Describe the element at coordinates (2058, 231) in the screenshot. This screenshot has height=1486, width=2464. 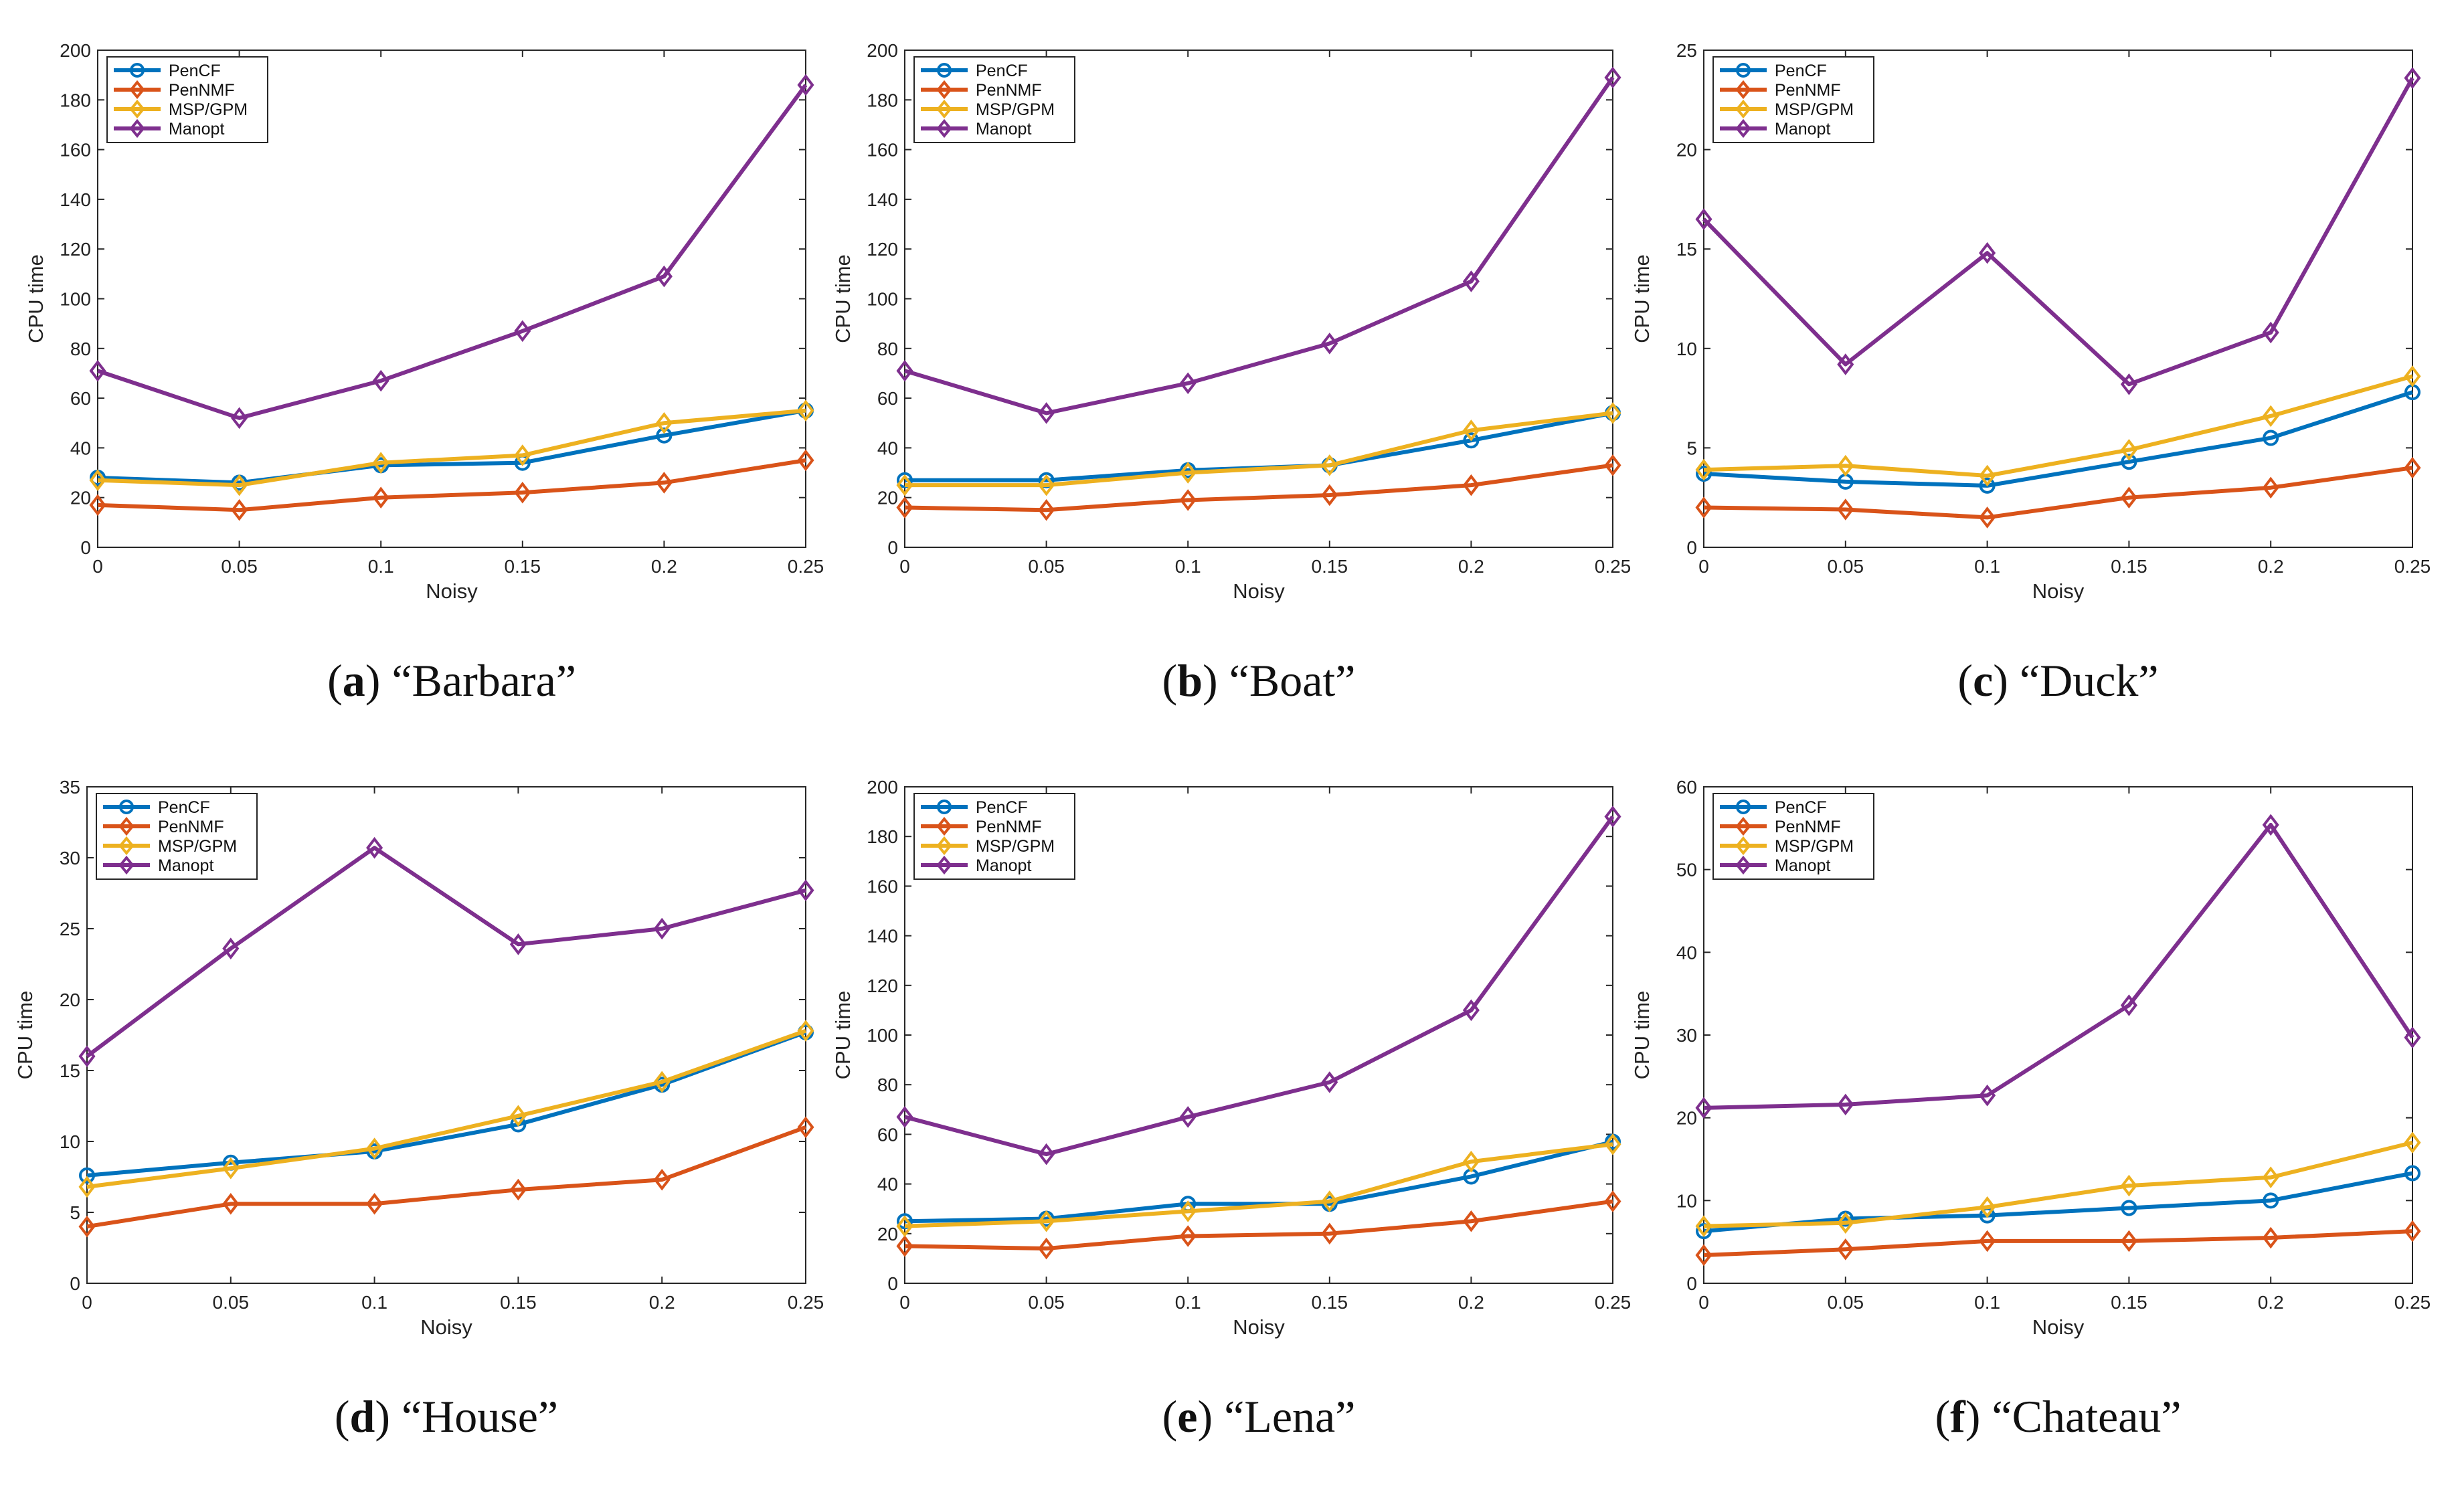
I see `series-manopt` at that location.